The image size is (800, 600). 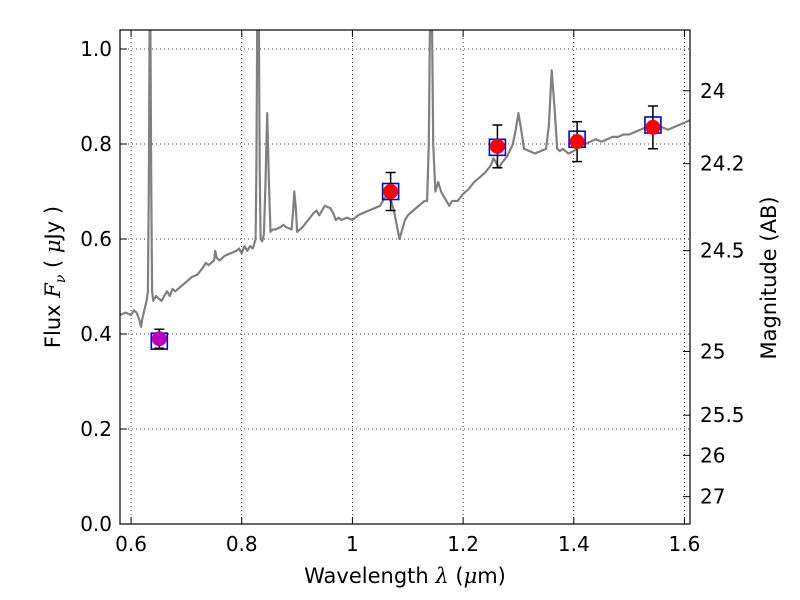 I want to click on right-tick-label: 24.5, so click(x=722, y=251).